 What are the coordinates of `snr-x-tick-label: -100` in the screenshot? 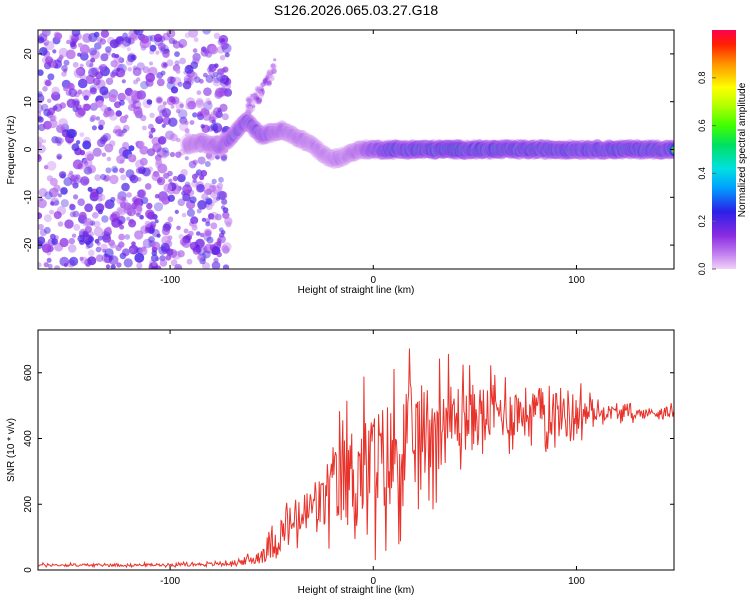 It's located at (170, 581).